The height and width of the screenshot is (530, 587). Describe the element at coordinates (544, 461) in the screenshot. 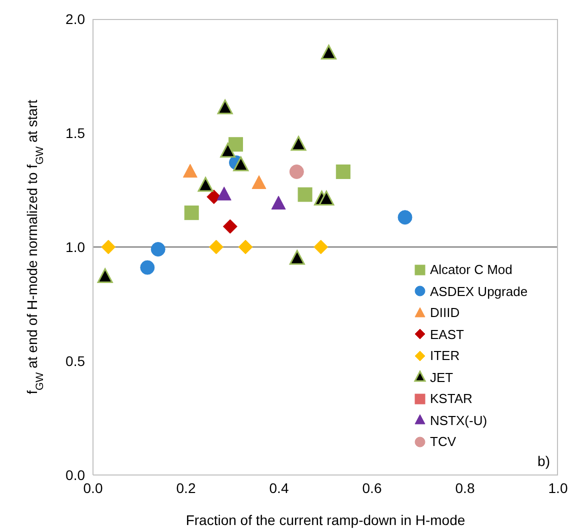

I see `annotation: b)` at that location.